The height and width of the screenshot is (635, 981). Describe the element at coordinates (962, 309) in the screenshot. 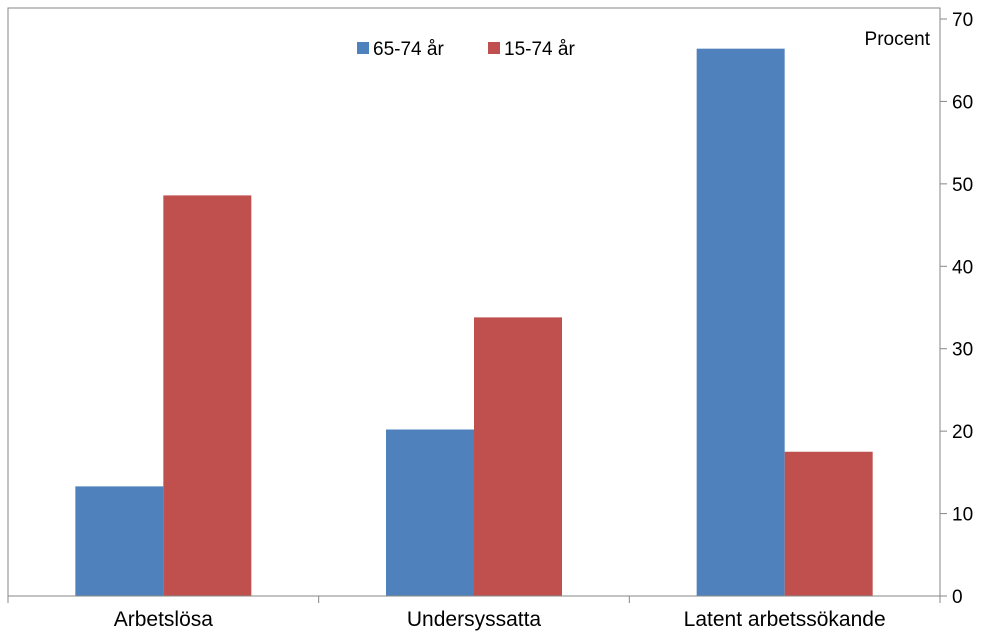

I see `y-tick-labels: 0 10 20 30 40 50 60 70` at that location.